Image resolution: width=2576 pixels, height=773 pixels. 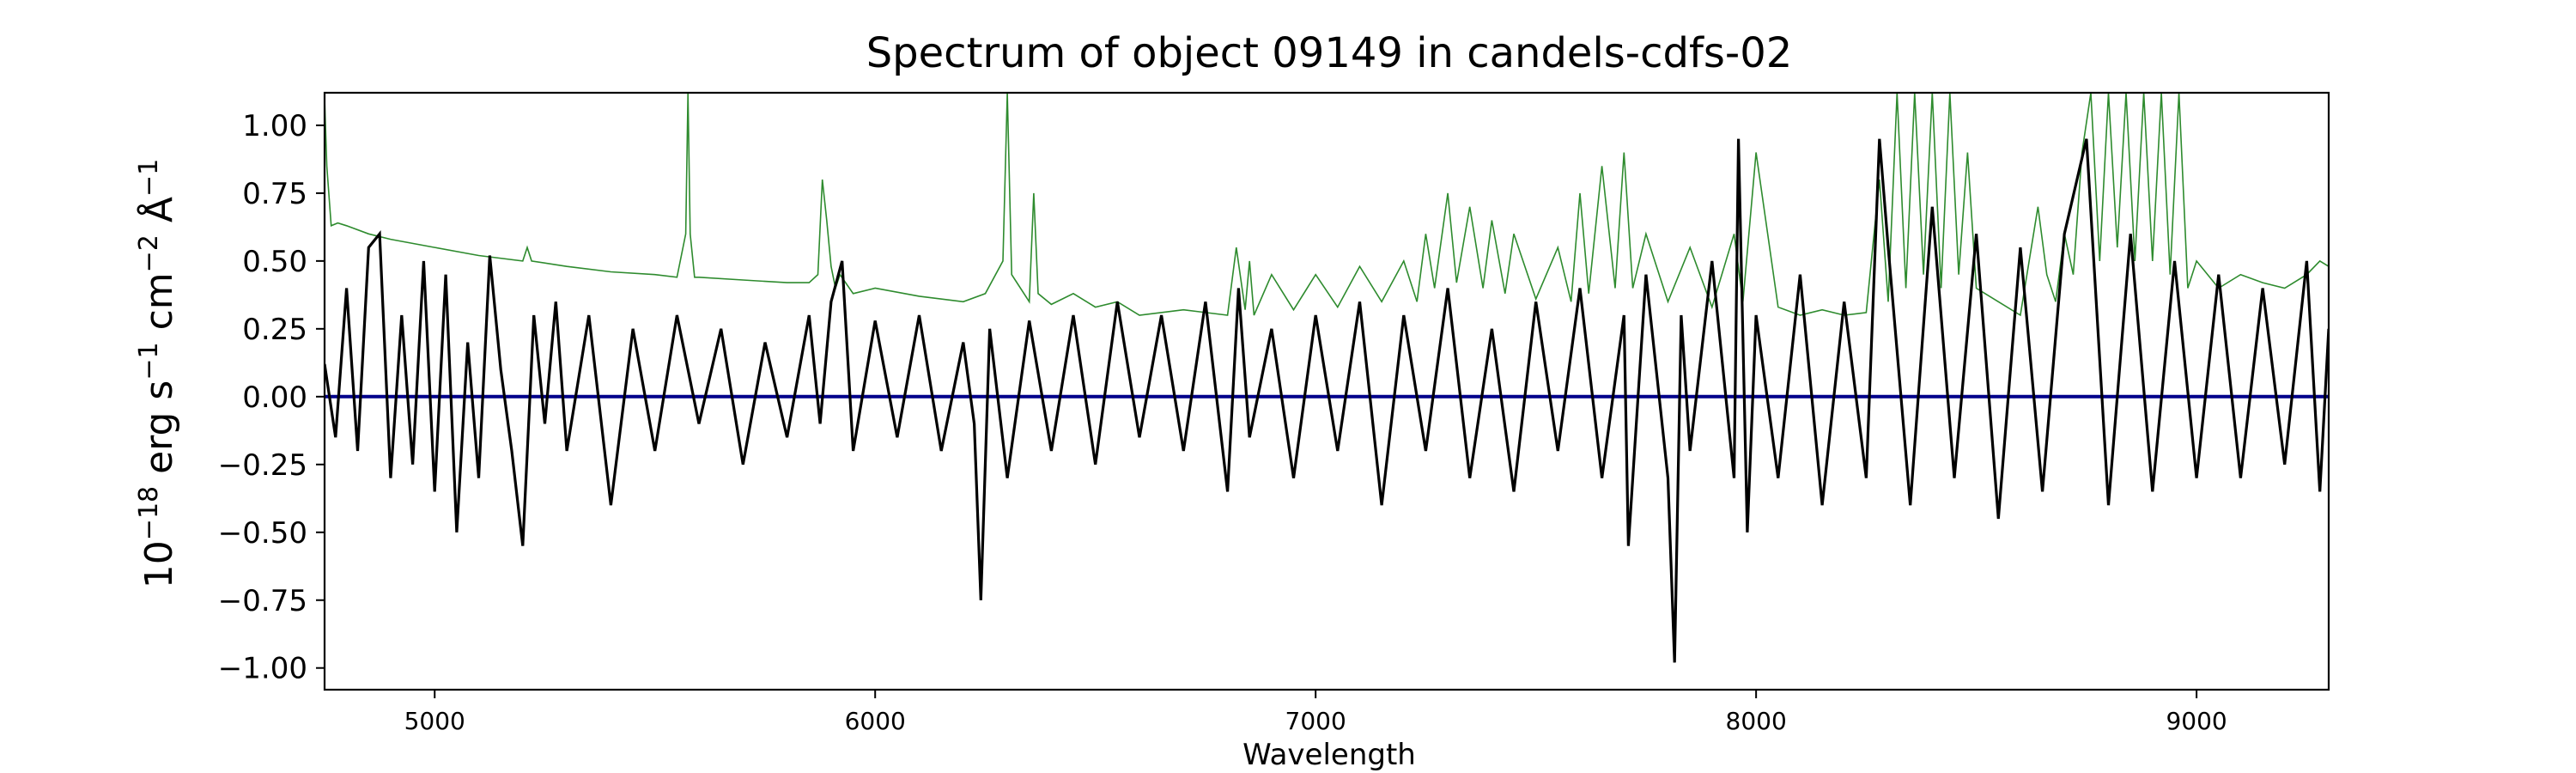 What do you see at coordinates (149, 513) in the screenshot?
I see `y-label-exp: −18` at bounding box center [149, 513].